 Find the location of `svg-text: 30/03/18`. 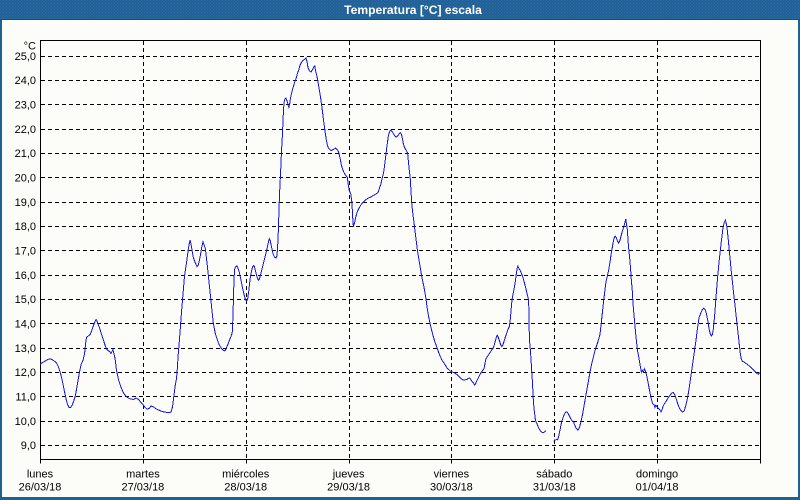

svg-text: 30/03/18 is located at coordinates (451, 488).